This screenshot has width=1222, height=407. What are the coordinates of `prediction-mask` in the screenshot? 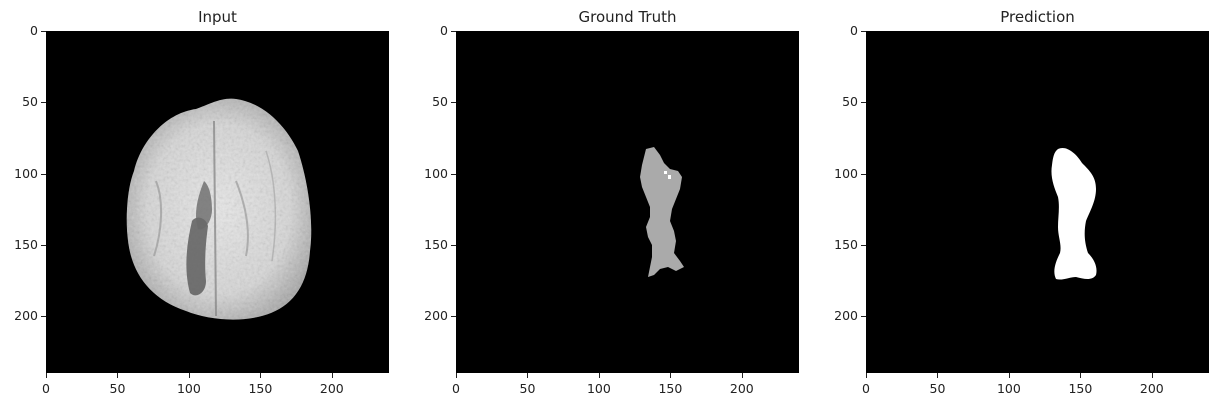 It's located at (1074, 213).